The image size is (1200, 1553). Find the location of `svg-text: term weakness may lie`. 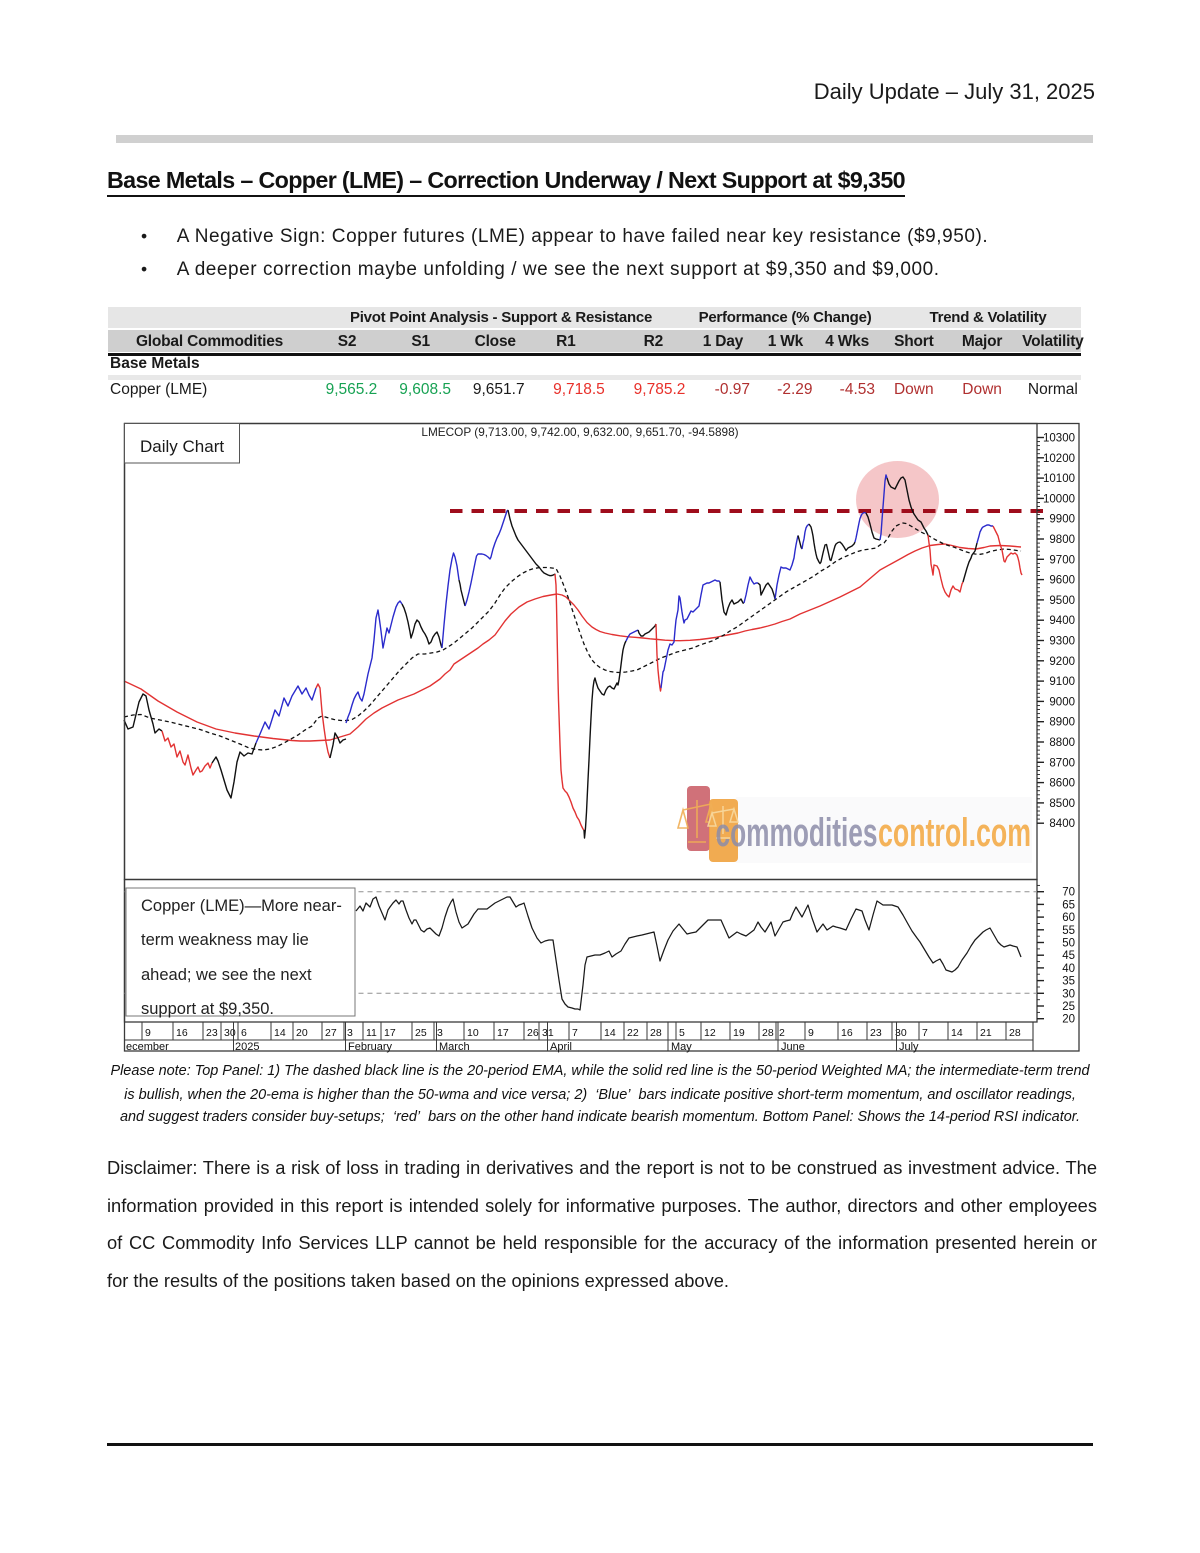

svg-text: term weakness may lie is located at coordinates (225, 940).